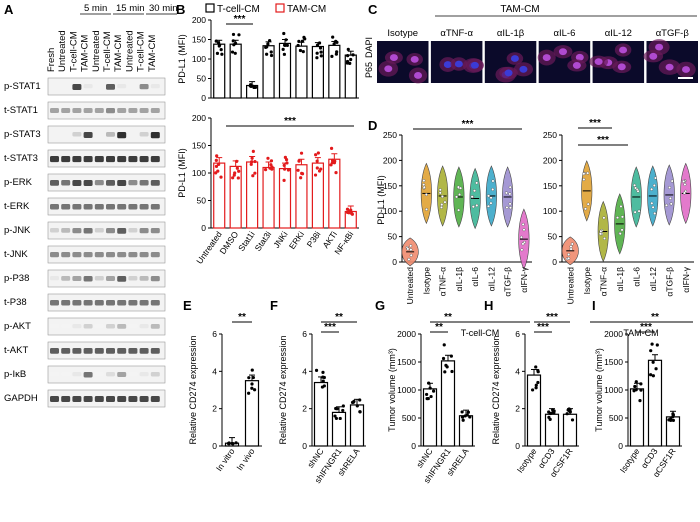 The image size is (700, 522). Describe the element at coordinates (296, 240) in the screenshot. I see `category-label: ERKi` at that location.